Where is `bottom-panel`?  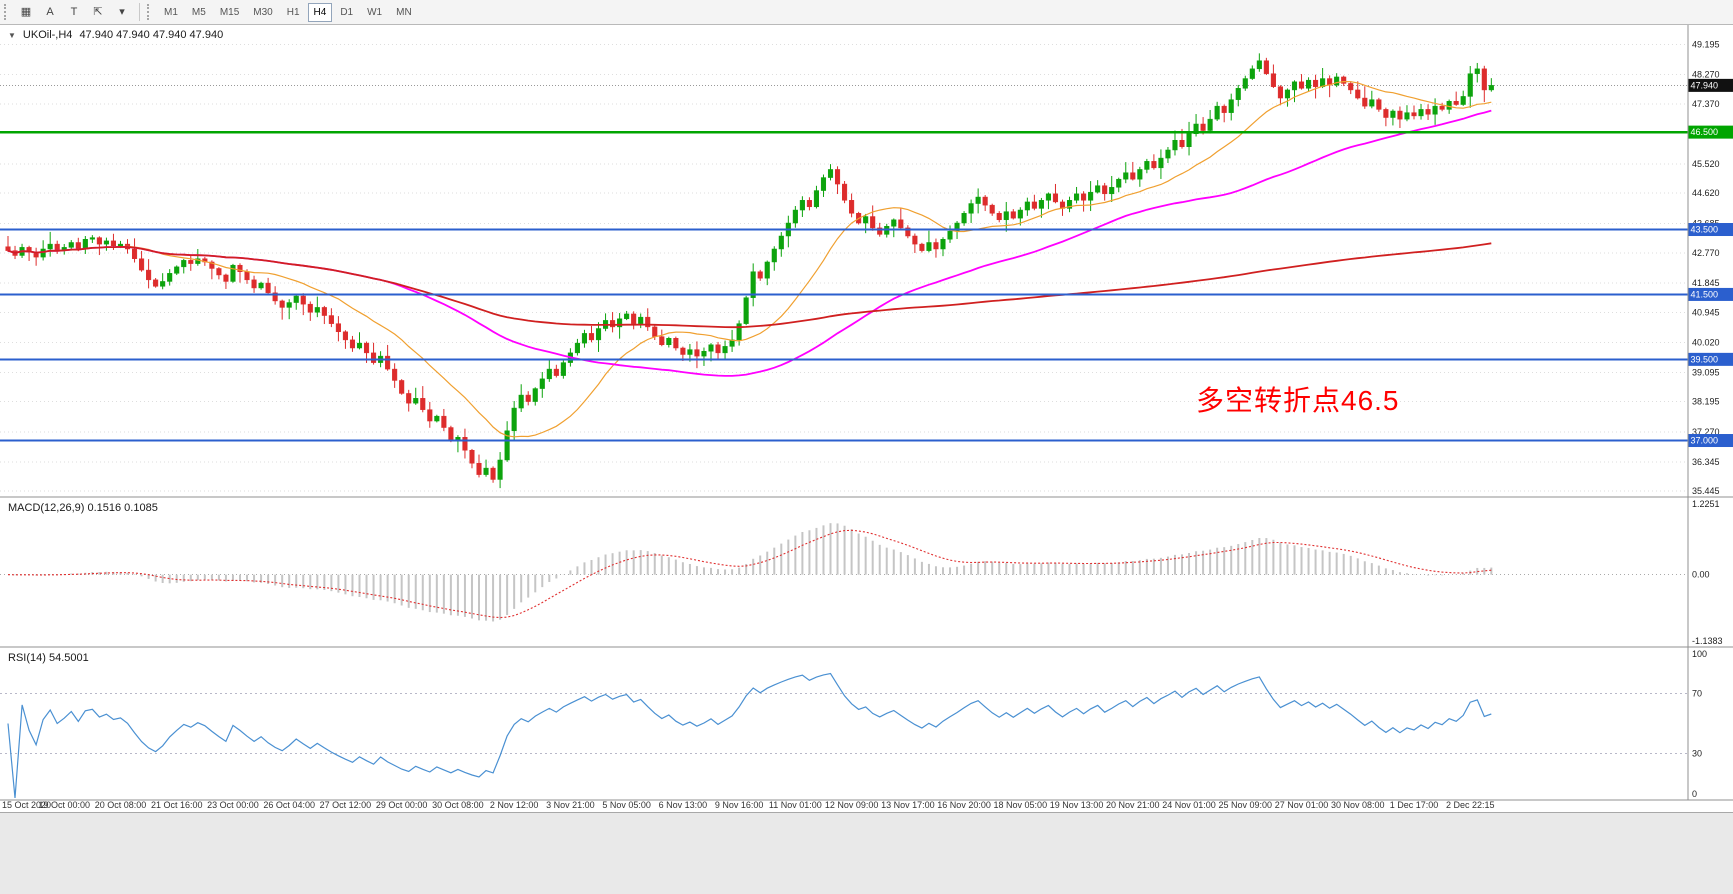 bottom-panel is located at coordinates (866, 853).